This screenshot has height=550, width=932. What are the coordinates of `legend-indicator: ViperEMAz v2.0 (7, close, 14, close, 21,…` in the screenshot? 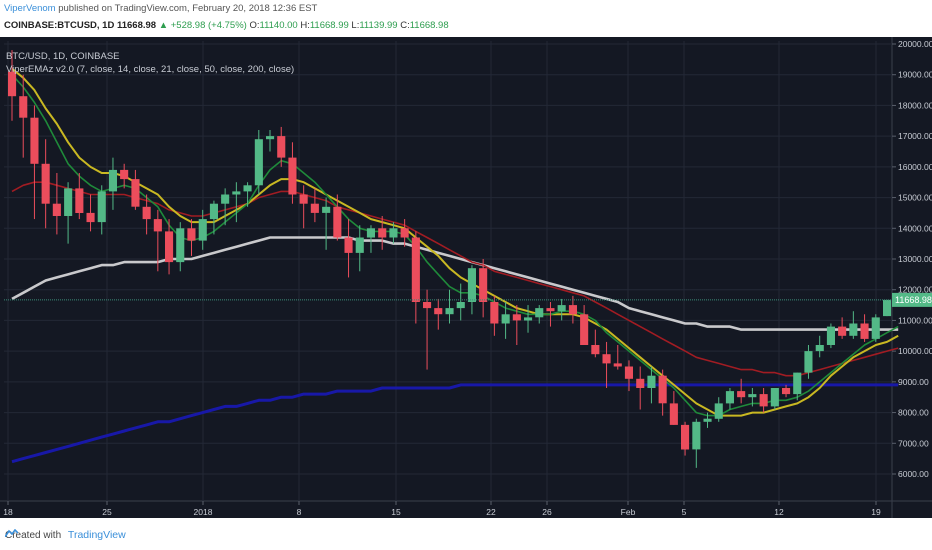 It's located at (150, 69).